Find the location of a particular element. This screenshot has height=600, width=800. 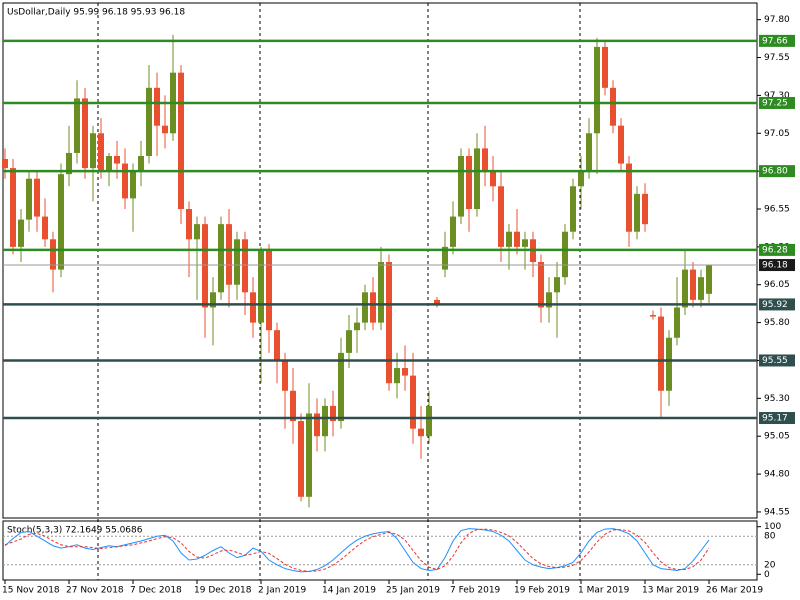

y-tick-label: 95.05 is located at coordinates (777, 437).